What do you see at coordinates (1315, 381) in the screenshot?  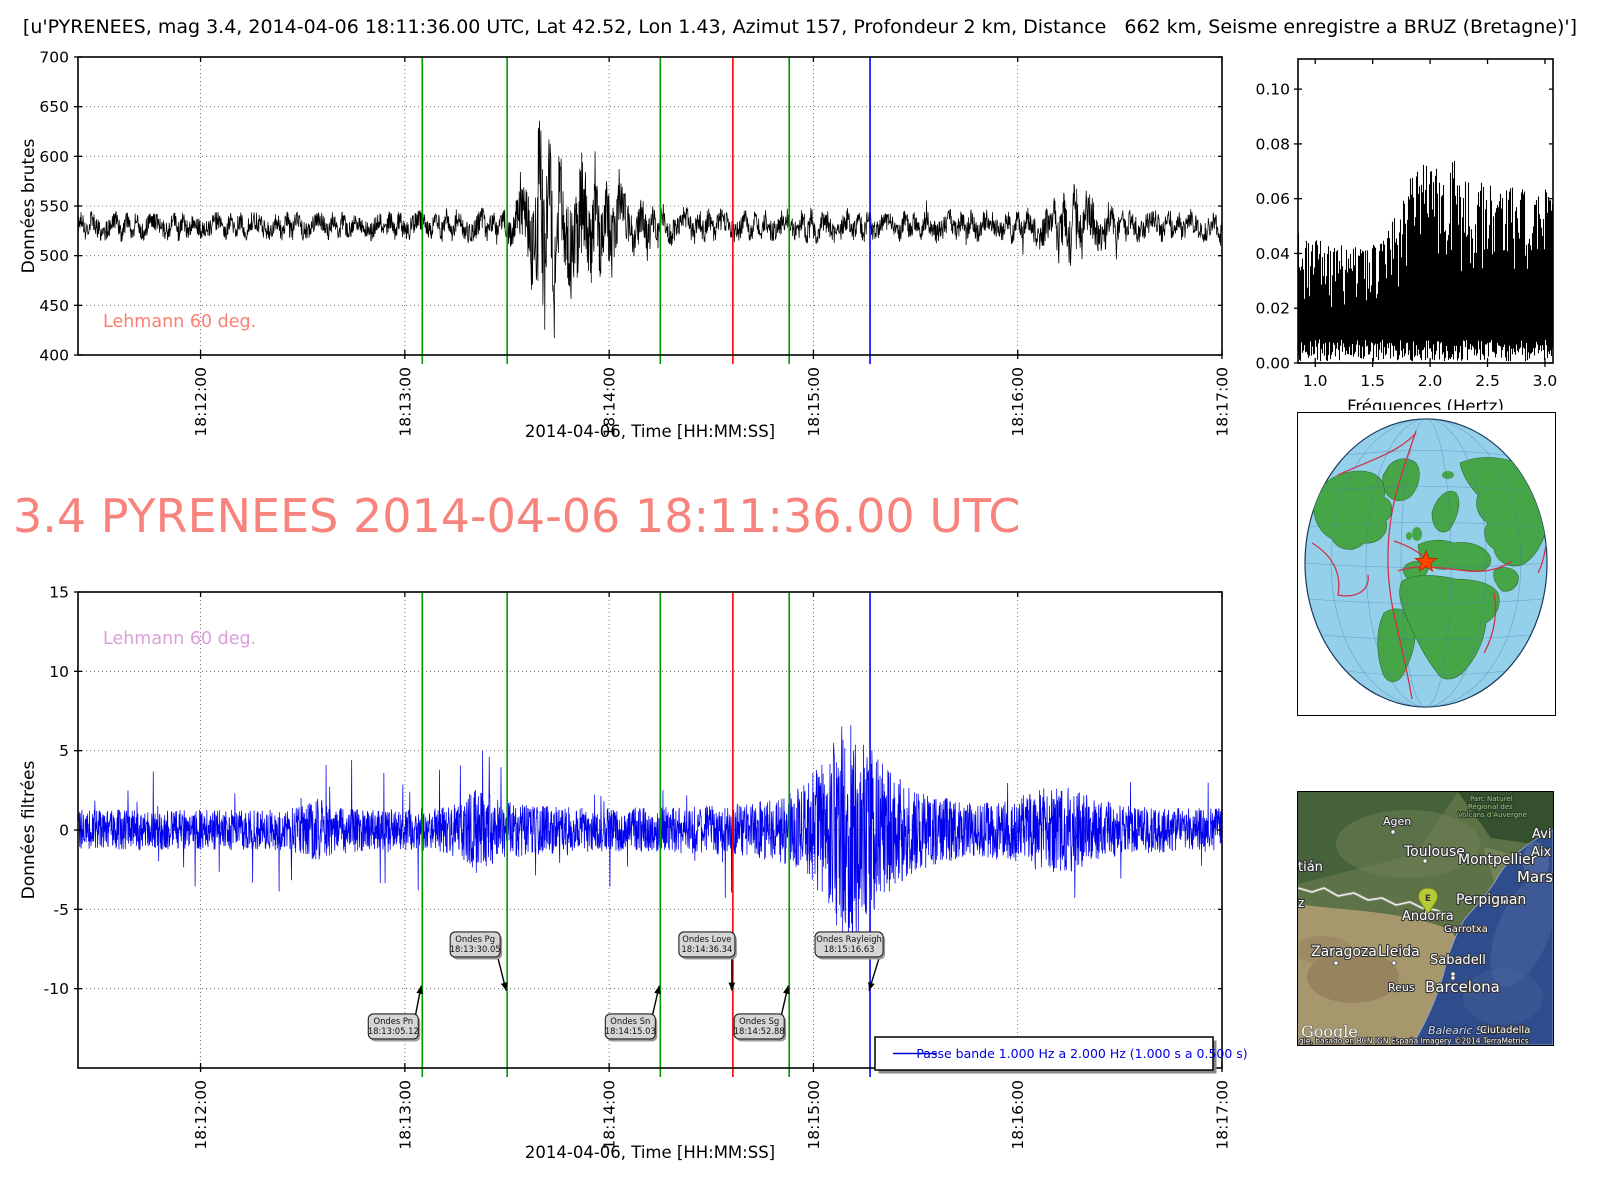 I see `x-tick-label: 1.0` at bounding box center [1315, 381].